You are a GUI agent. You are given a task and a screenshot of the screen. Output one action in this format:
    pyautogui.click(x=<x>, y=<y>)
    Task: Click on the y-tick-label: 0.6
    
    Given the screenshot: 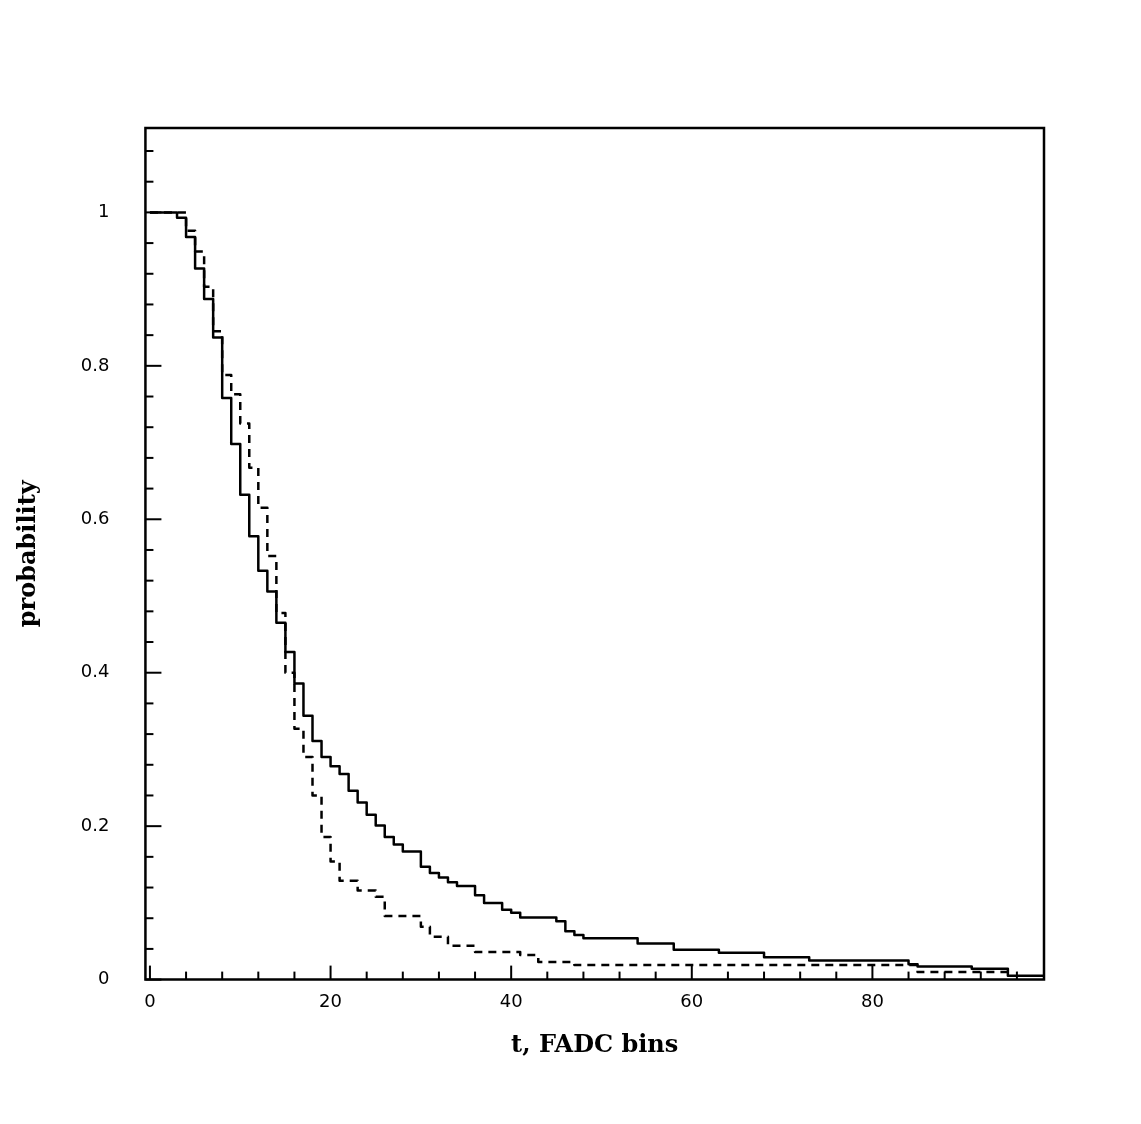 What is the action you would take?
    pyautogui.click(x=95, y=517)
    